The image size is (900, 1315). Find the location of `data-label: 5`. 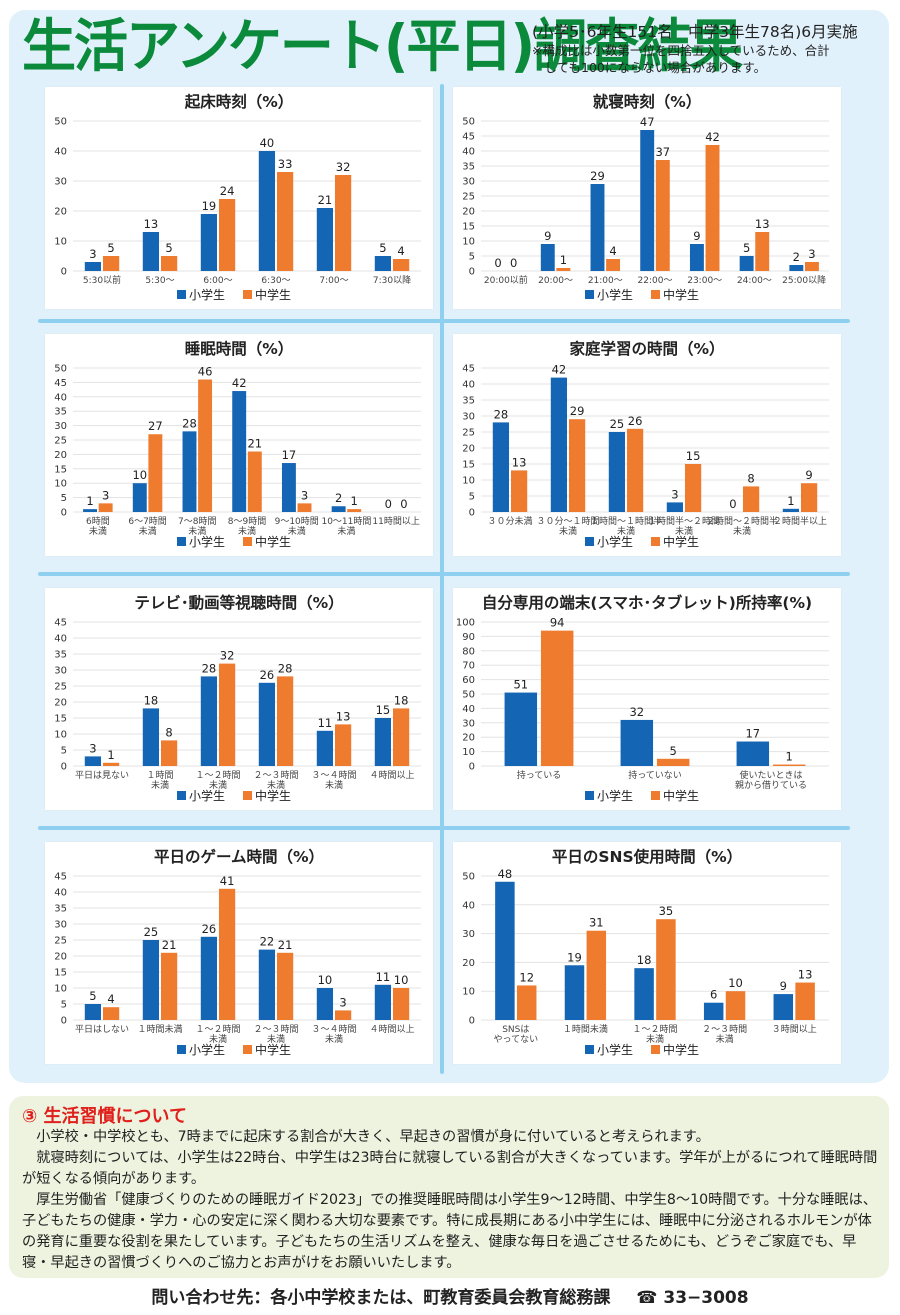

data-label: 5 is located at coordinates (382, 248).